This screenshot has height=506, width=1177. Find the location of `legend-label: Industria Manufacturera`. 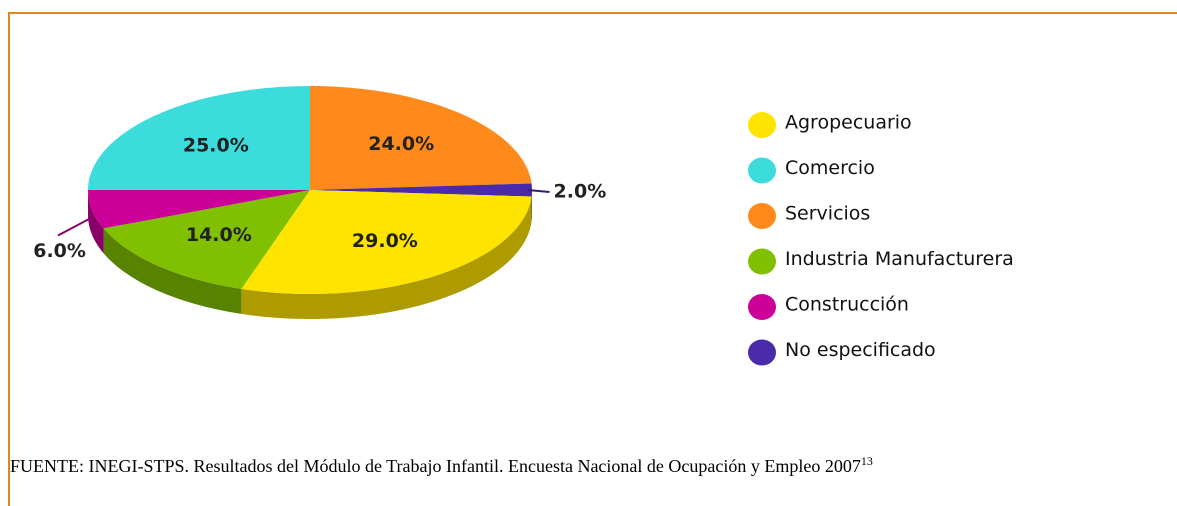

legend-label: Industria Manufacturera is located at coordinates (899, 259).